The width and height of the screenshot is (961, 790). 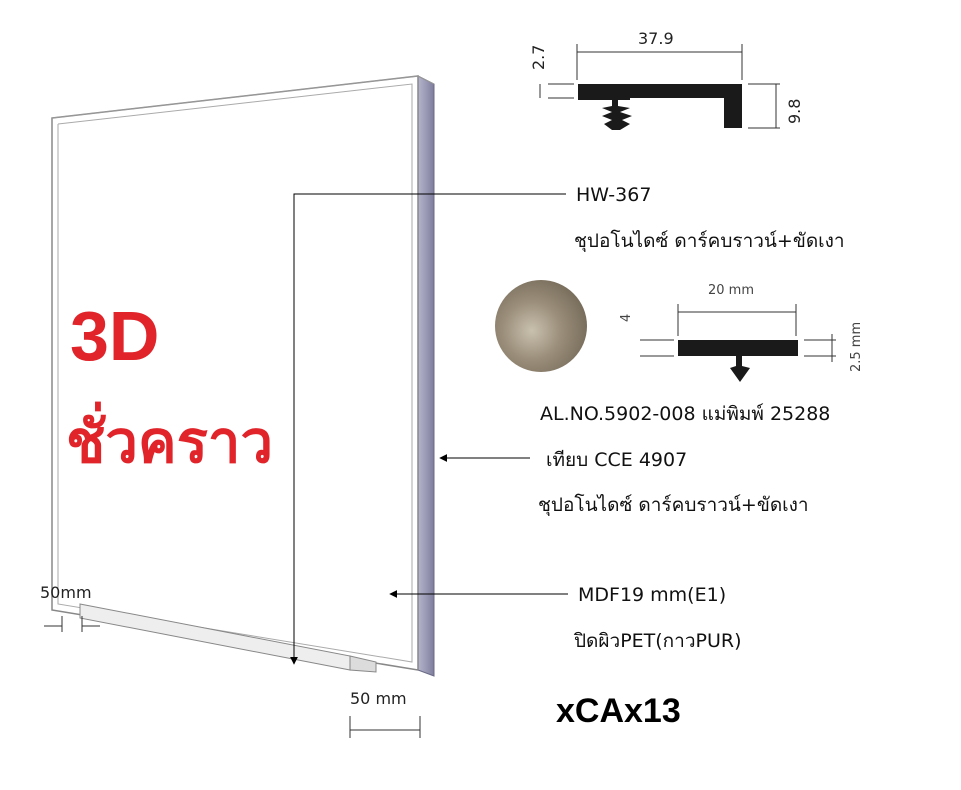 I want to click on dim-hw367-width: 37.9, so click(x=656, y=38).